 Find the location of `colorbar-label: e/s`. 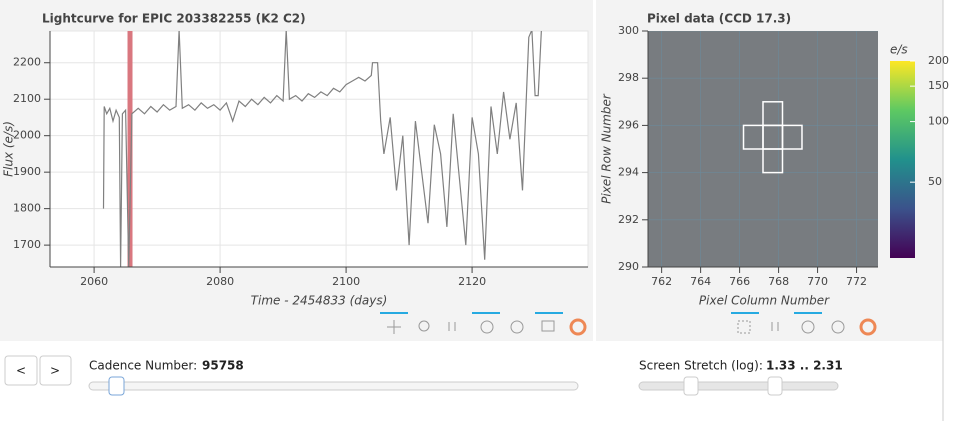

colorbar-label: e/s is located at coordinates (899, 50).